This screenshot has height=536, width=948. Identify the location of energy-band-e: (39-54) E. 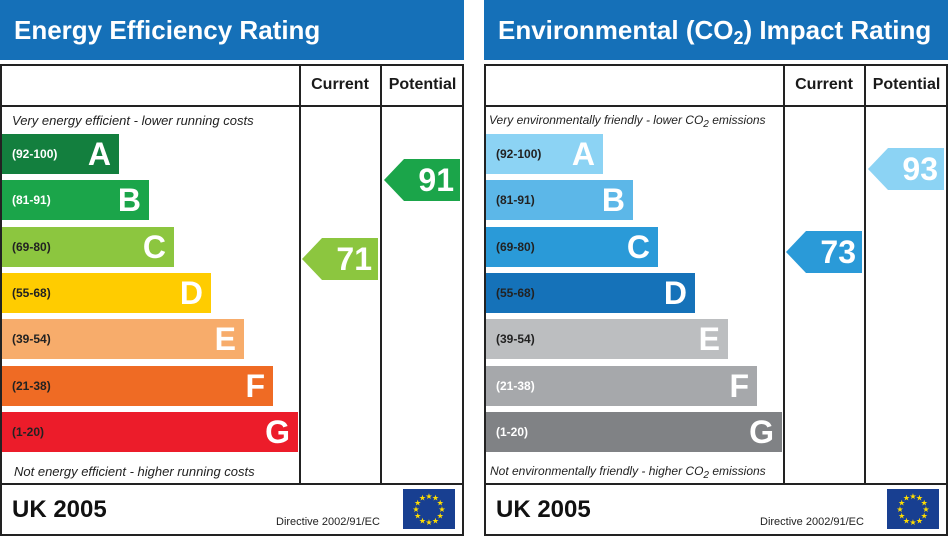
(123, 339).